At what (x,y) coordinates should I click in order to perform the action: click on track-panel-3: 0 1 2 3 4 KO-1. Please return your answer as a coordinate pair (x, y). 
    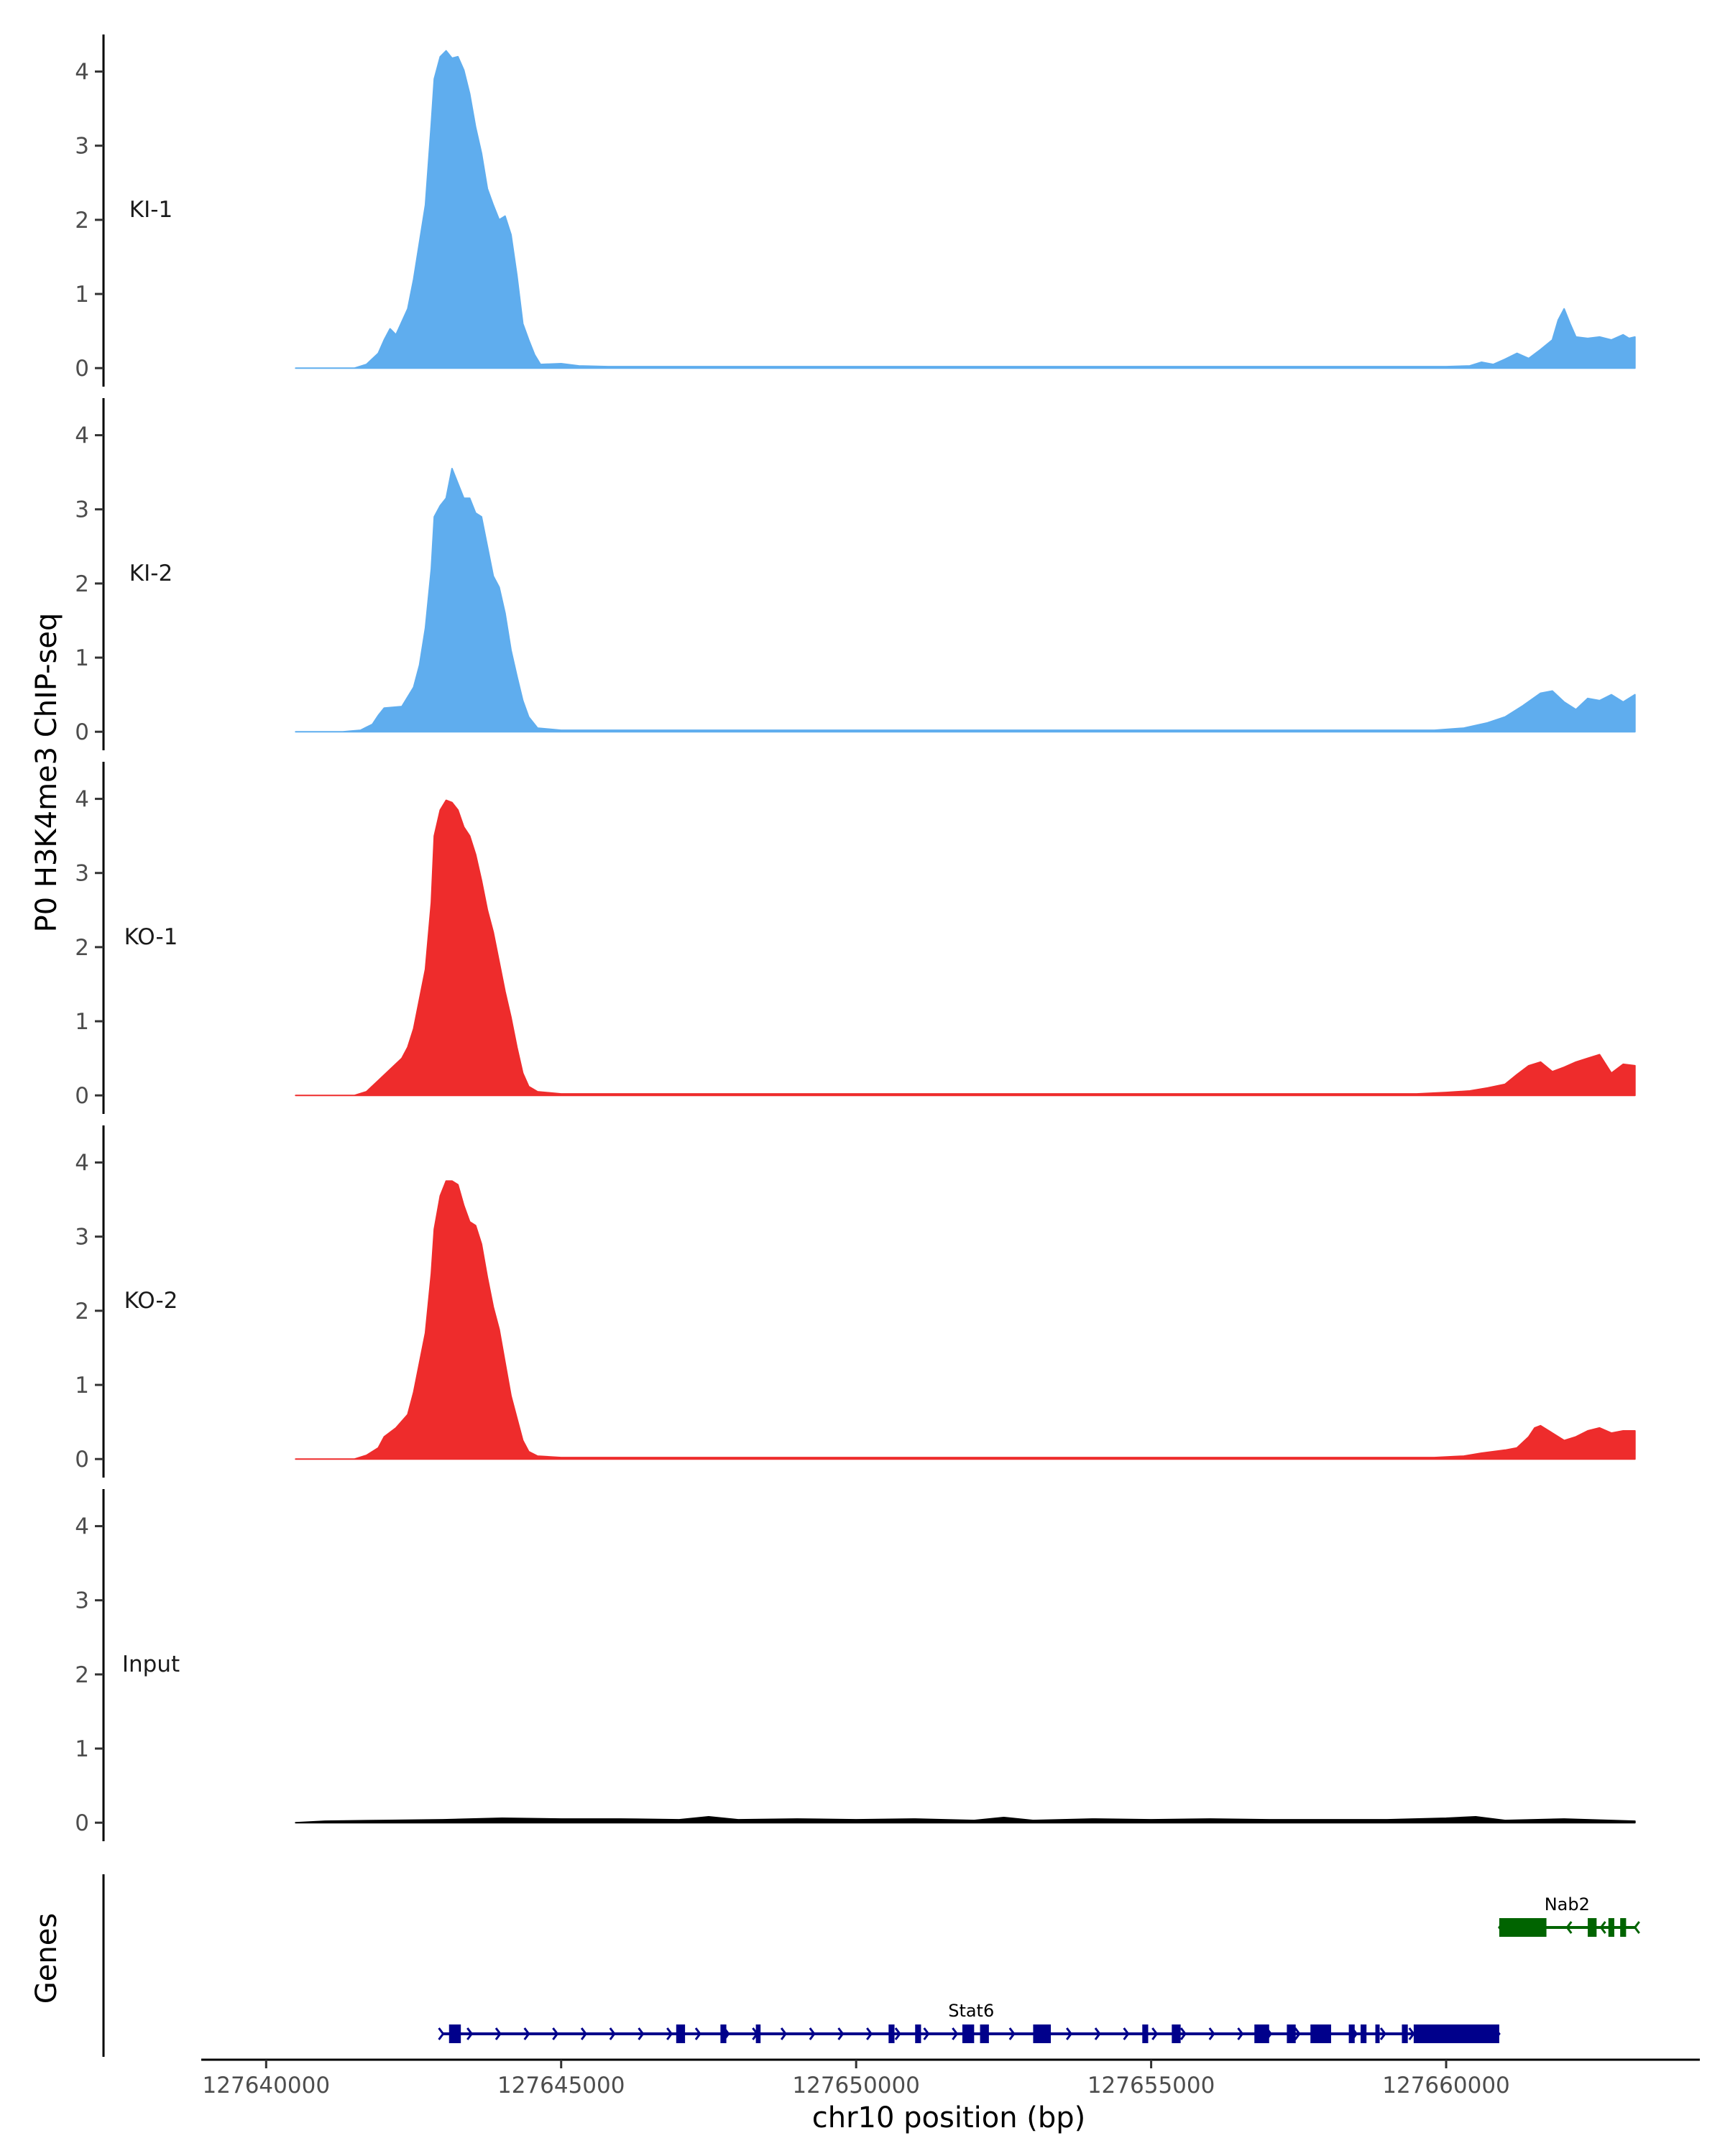
    Looking at the image, I should click on (855, 938).